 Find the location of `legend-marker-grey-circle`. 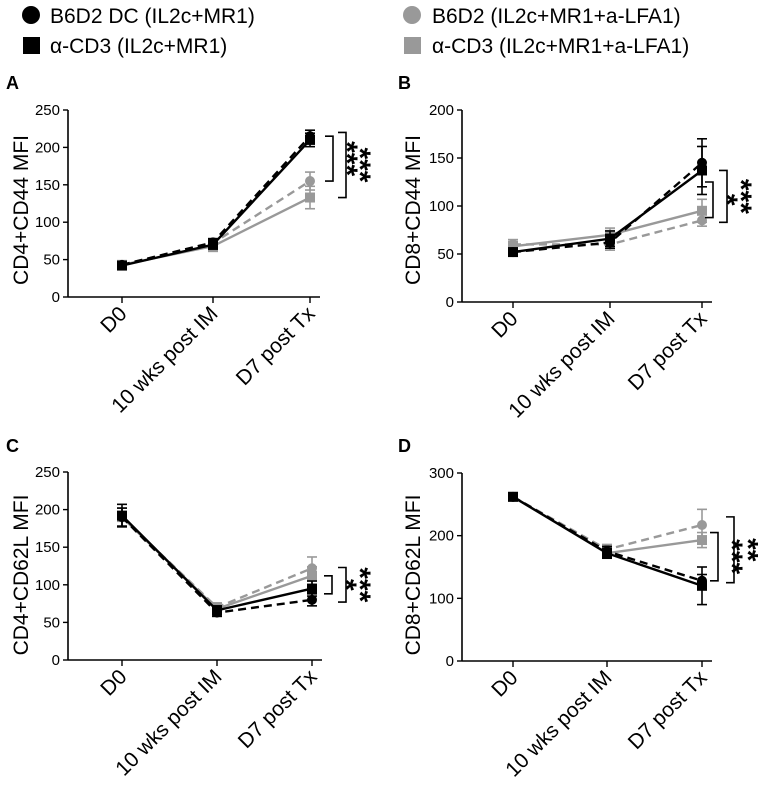

legend-marker-grey-circle is located at coordinates (412, 15).